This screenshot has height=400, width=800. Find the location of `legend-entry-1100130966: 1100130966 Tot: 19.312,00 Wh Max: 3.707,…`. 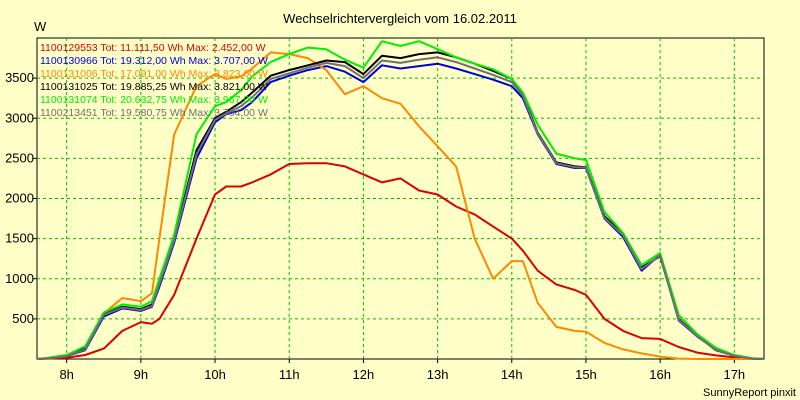

legend-entry-1100130966: 1100130966 Tot: 19.312,00 Wh Max: 3.707,… is located at coordinates (154, 61).